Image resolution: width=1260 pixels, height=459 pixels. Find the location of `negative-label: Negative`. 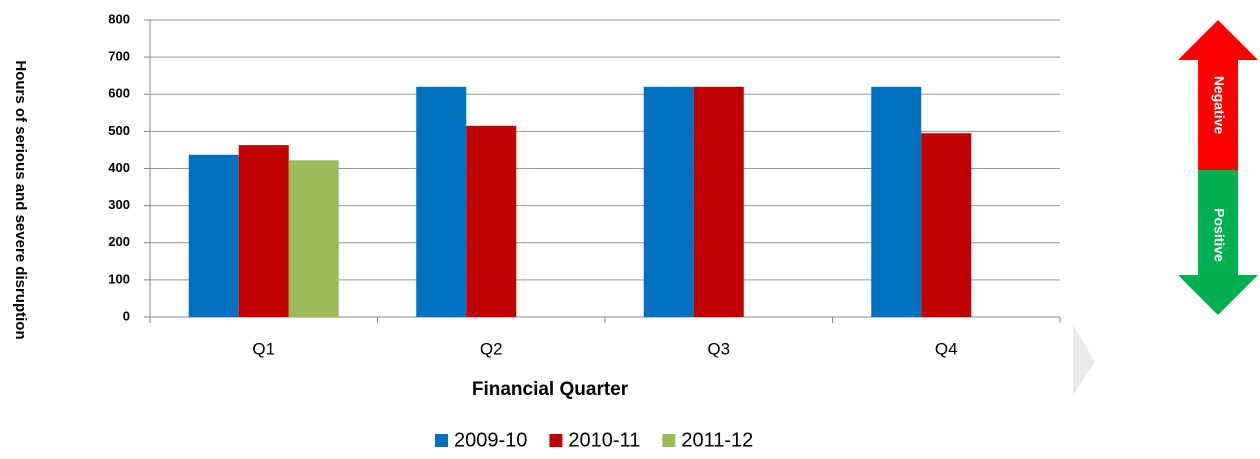

negative-label: Negative is located at coordinates (1219, 105).